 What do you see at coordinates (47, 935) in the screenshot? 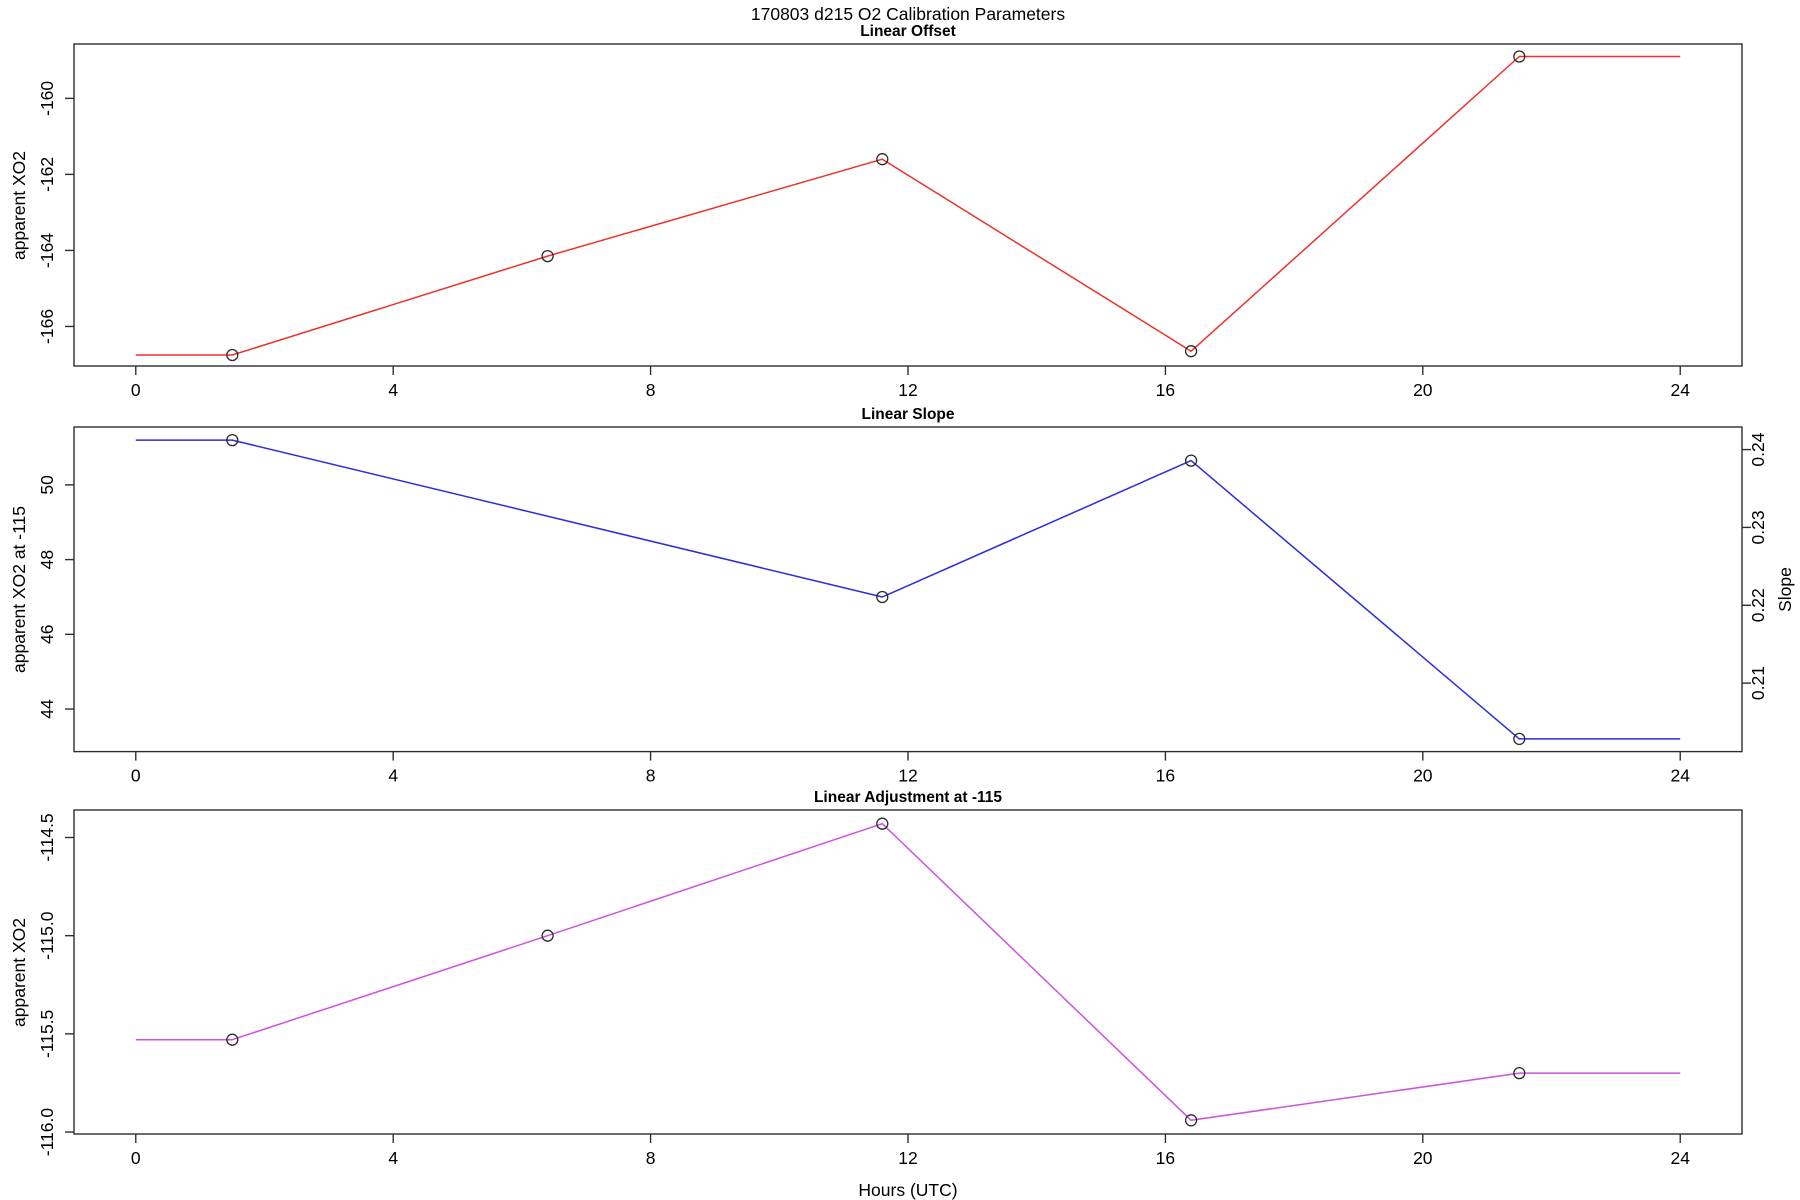
I see `y-tick-label: -115.0` at bounding box center [47, 935].